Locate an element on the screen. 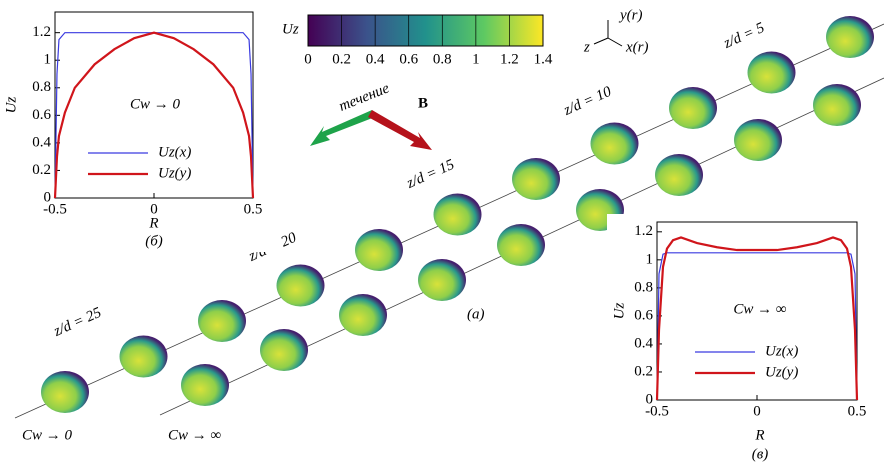  row-label: Cw → 0 is located at coordinates (47, 435).